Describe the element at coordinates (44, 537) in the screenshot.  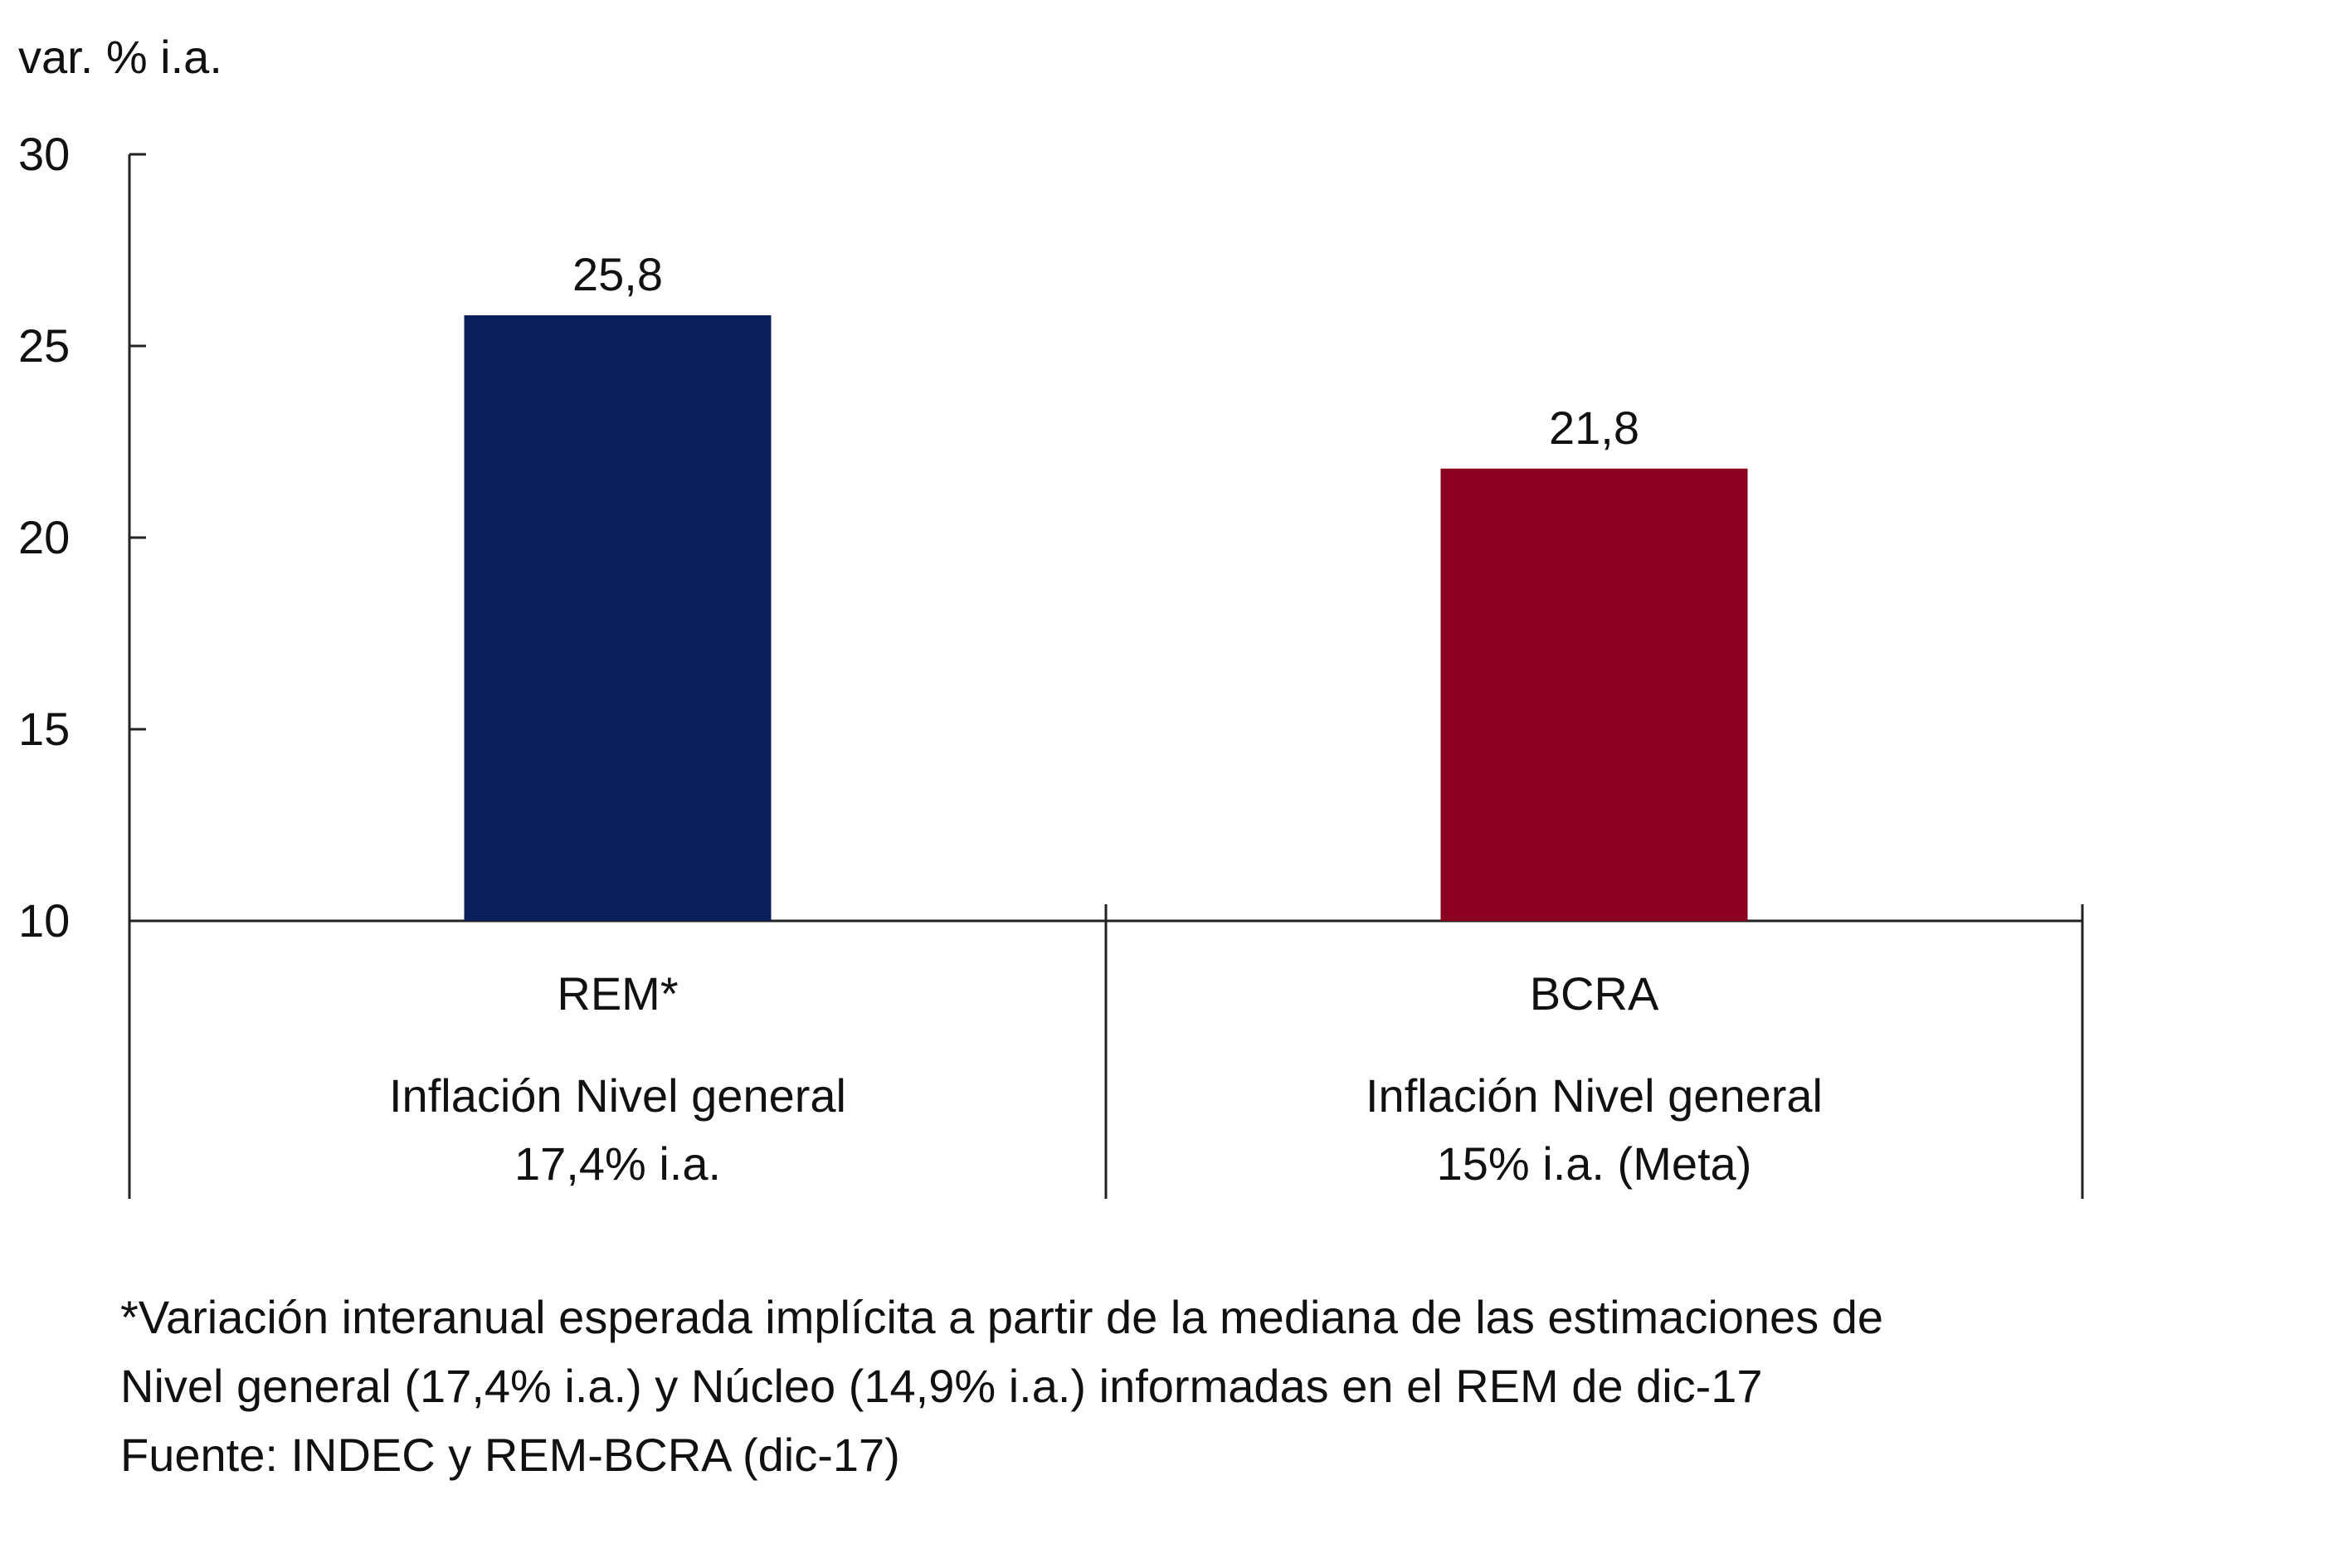
I see `y-tick-label: 20` at that location.